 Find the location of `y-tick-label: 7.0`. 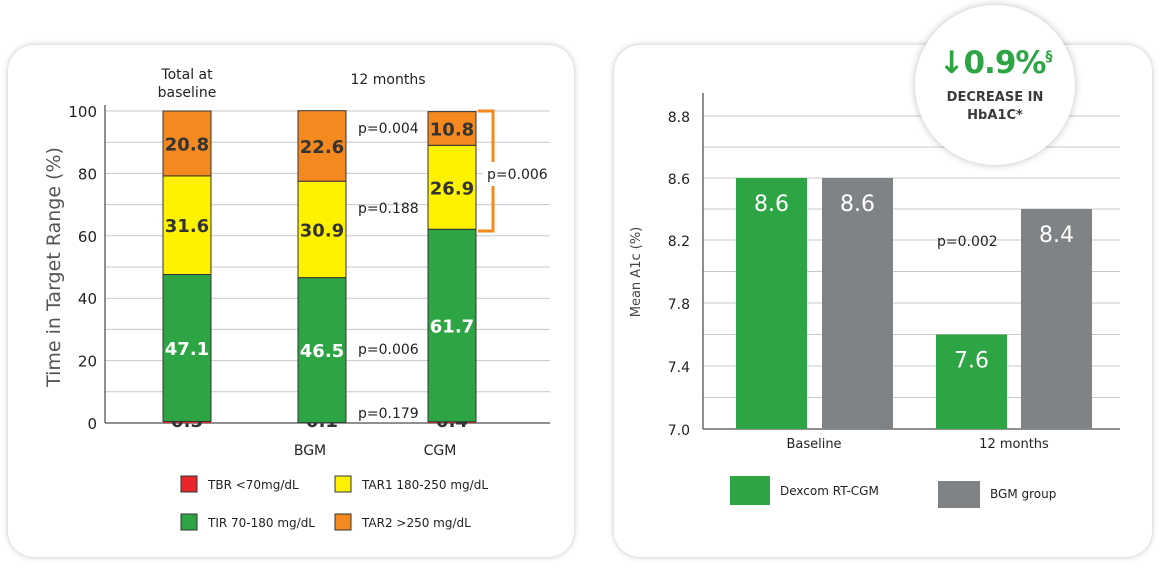

y-tick-label: 7.0 is located at coordinates (679, 431).